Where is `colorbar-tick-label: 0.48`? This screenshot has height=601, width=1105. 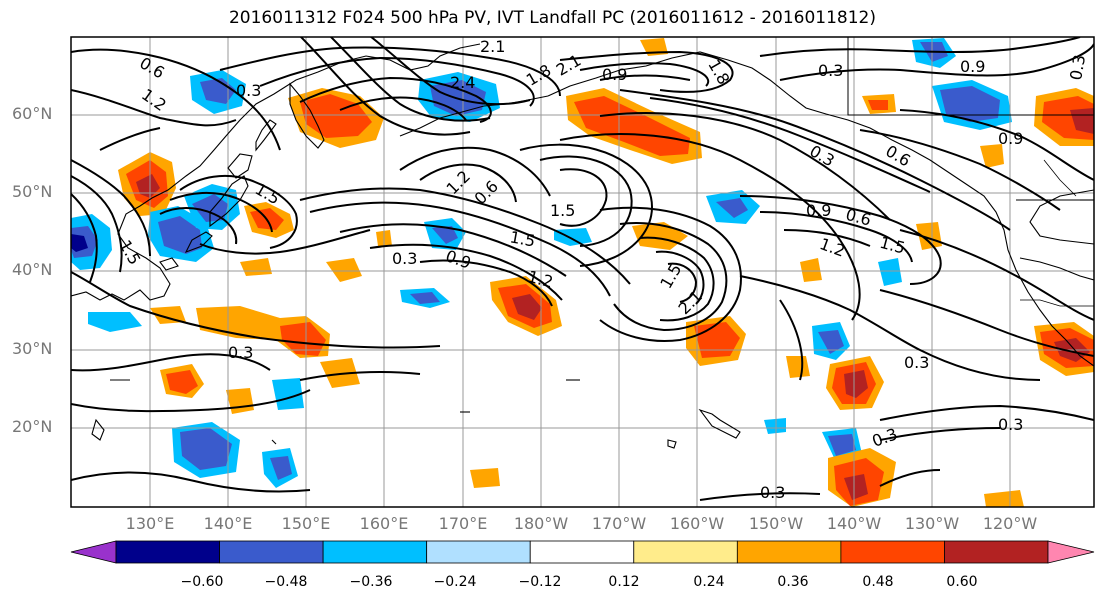
colorbar-tick-label: 0.48 is located at coordinates (878, 582).